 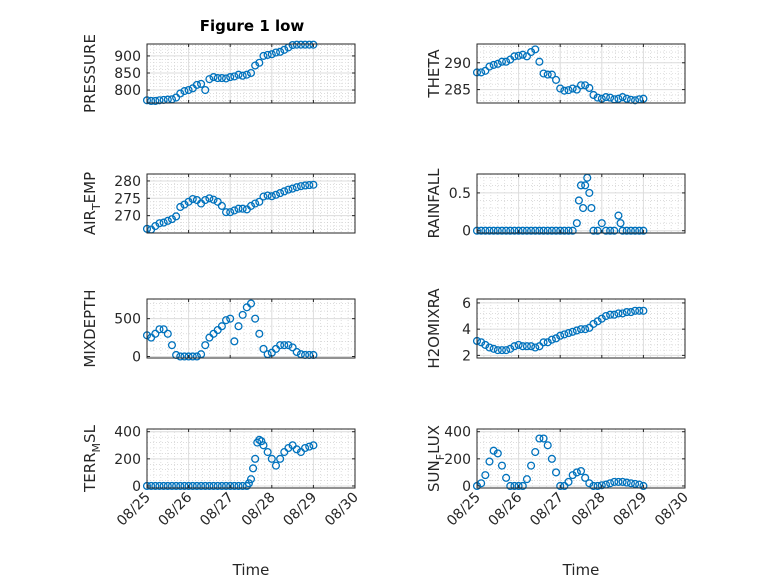 I want to click on x-tick-label: 08/28, so click(x=589, y=510).